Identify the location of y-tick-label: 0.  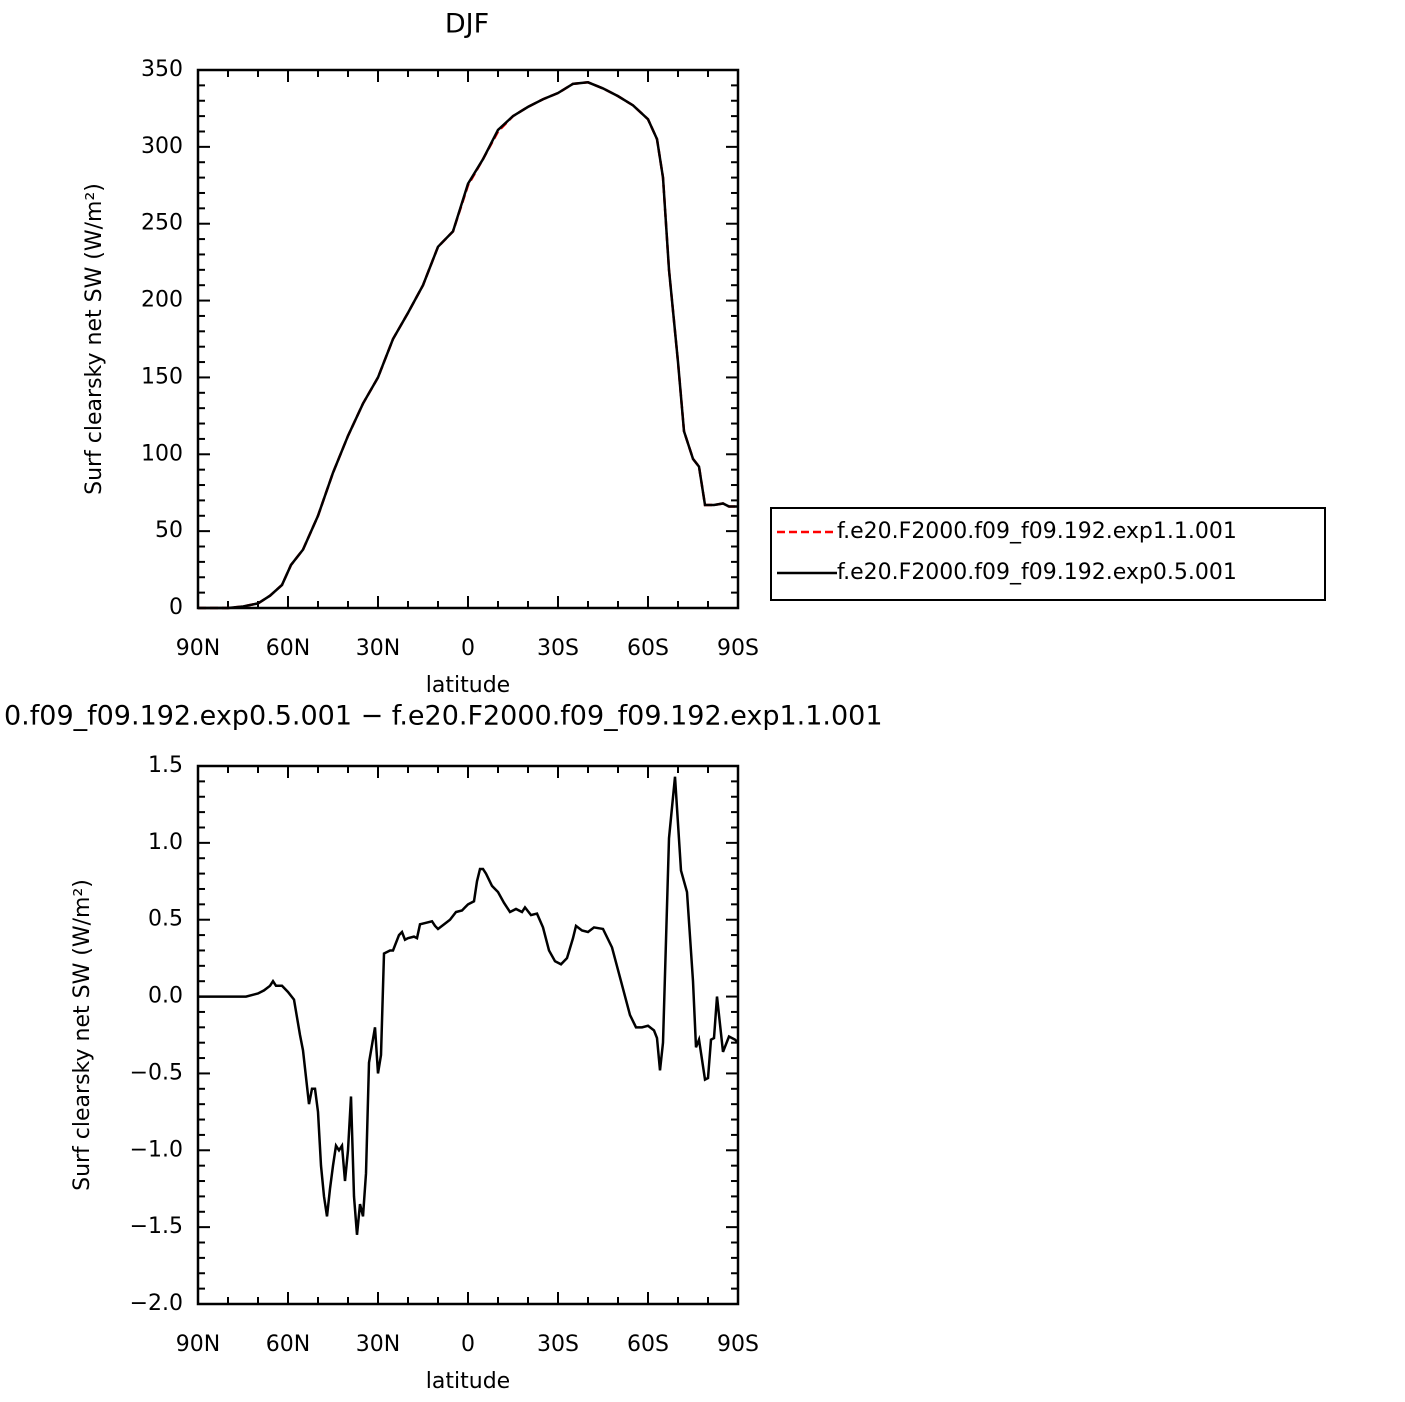
(176, 607).